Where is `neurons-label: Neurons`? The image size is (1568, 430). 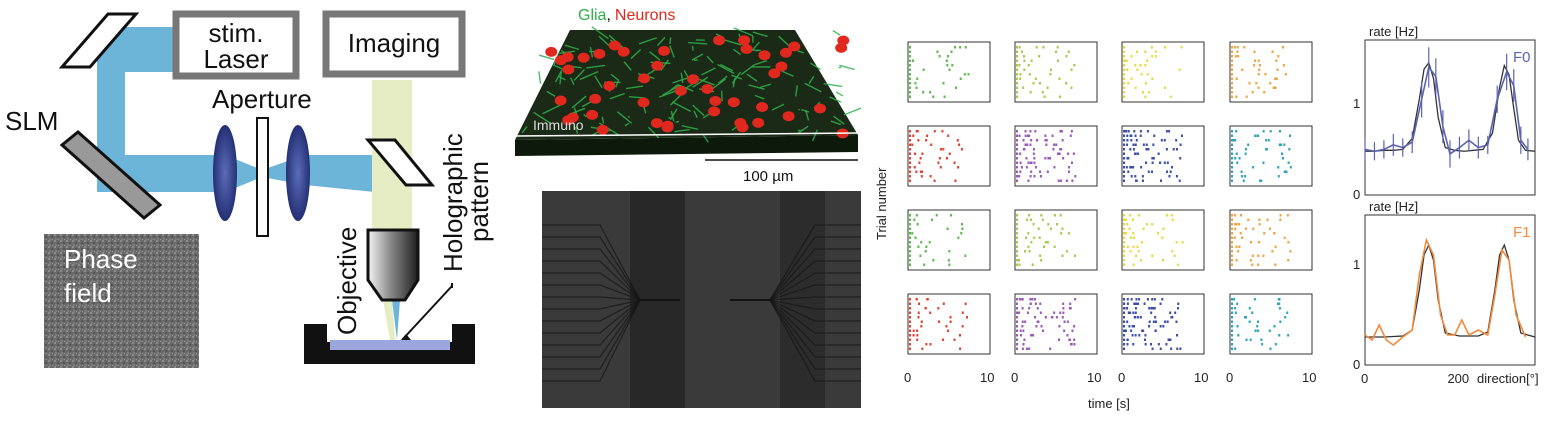
neurons-label: Neurons is located at coordinates (645, 15).